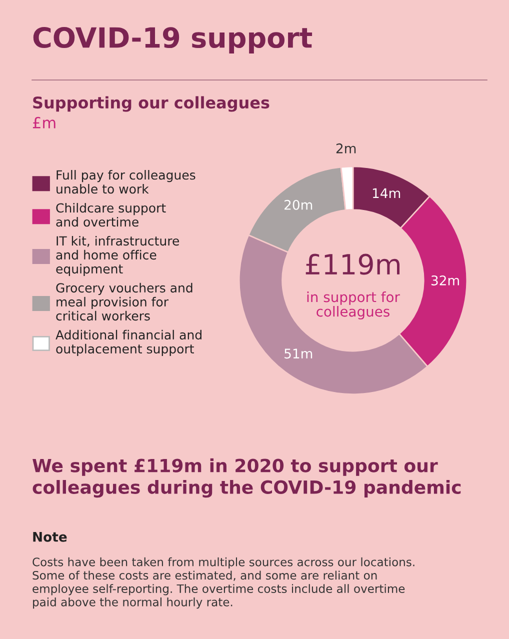 This screenshot has height=639, width=509. Describe the element at coordinates (151, 104) in the screenshot. I see `chart-subtitle: Supporting our colleagues` at that location.